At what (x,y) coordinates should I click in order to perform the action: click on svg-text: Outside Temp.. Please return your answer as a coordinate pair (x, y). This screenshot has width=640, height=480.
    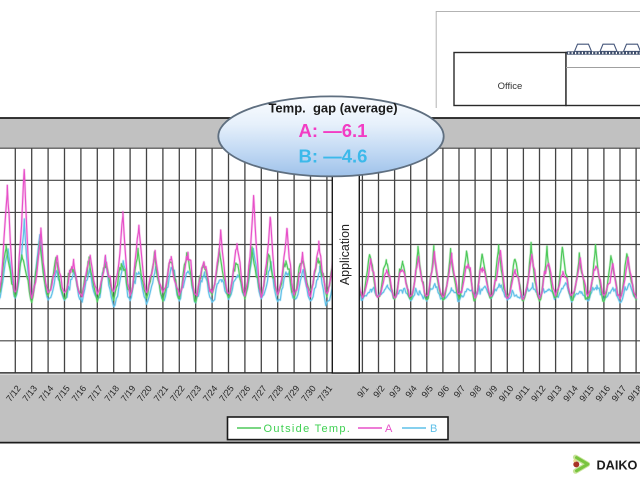
    Looking at the image, I should click on (308, 429).